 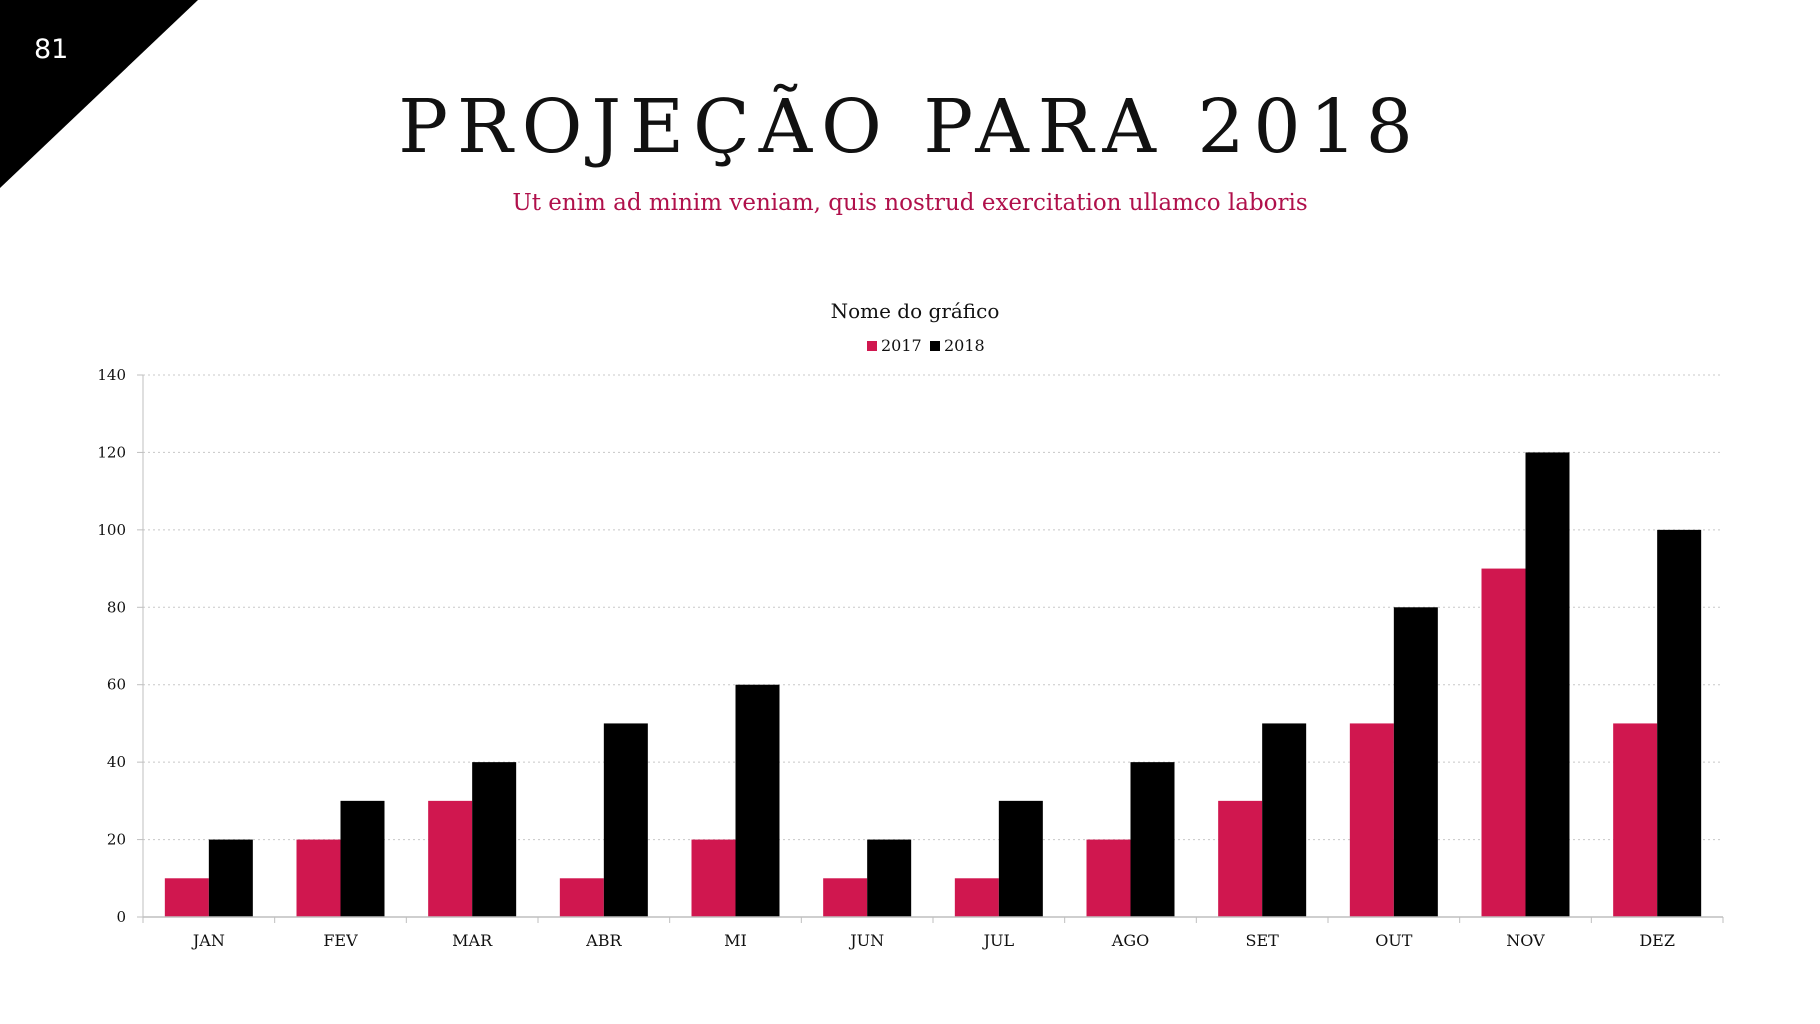 I want to click on bar-2017-abr, so click(x=581, y=897).